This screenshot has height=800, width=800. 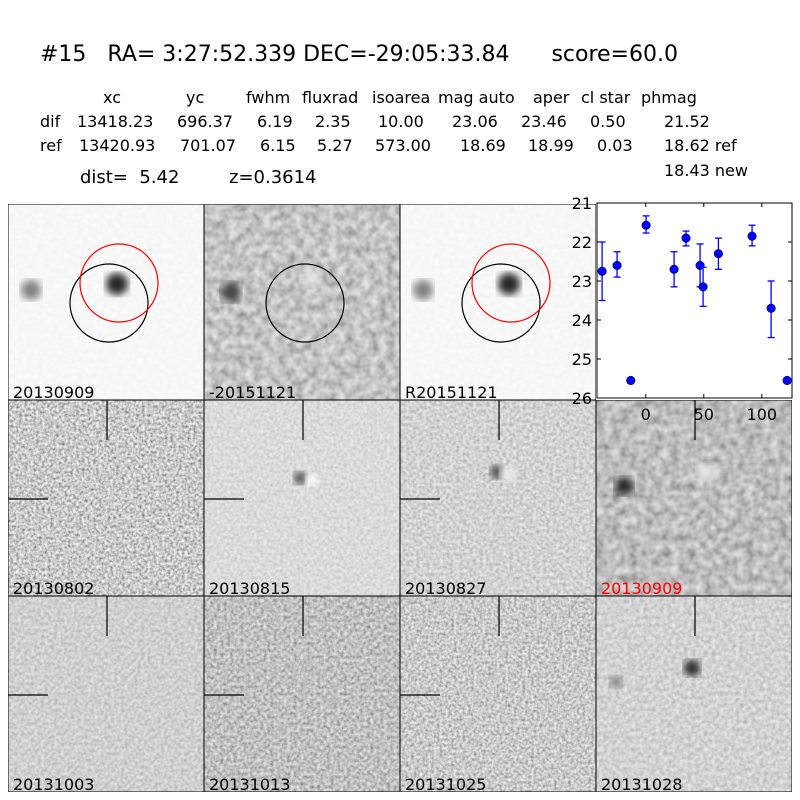 I want to click on y-tick-label: 23, so click(x=582, y=281).